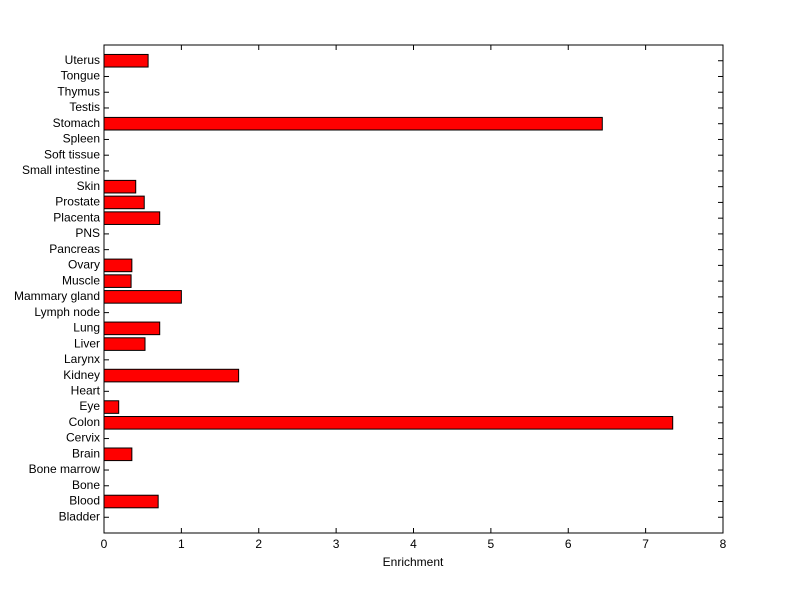 Image resolution: width=800 pixels, height=599 pixels. What do you see at coordinates (413, 544) in the screenshot?
I see `x-tick-label: 4` at bounding box center [413, 544].